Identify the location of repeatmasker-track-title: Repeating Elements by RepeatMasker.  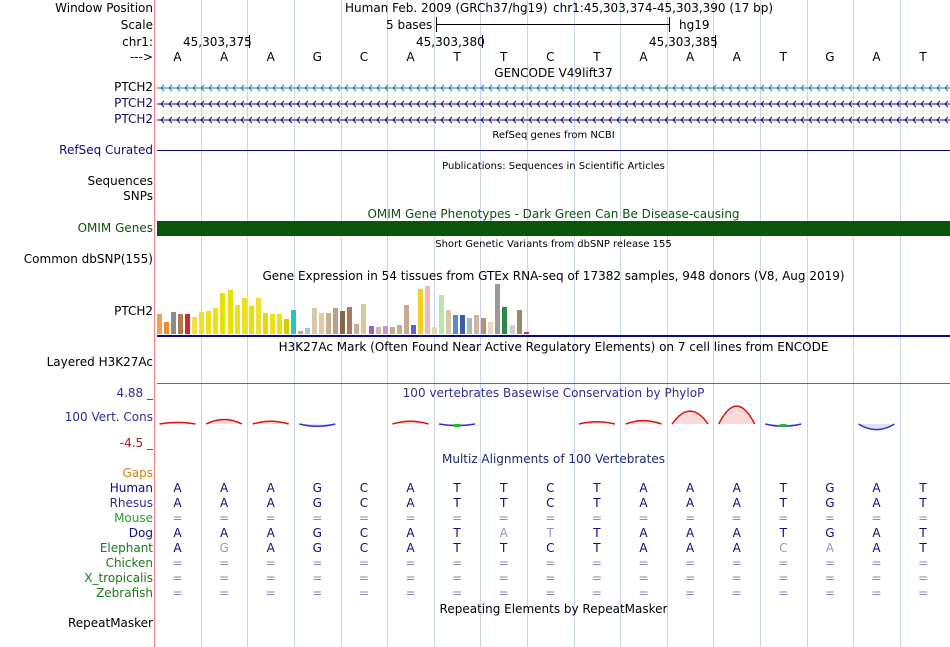
(553, 609).